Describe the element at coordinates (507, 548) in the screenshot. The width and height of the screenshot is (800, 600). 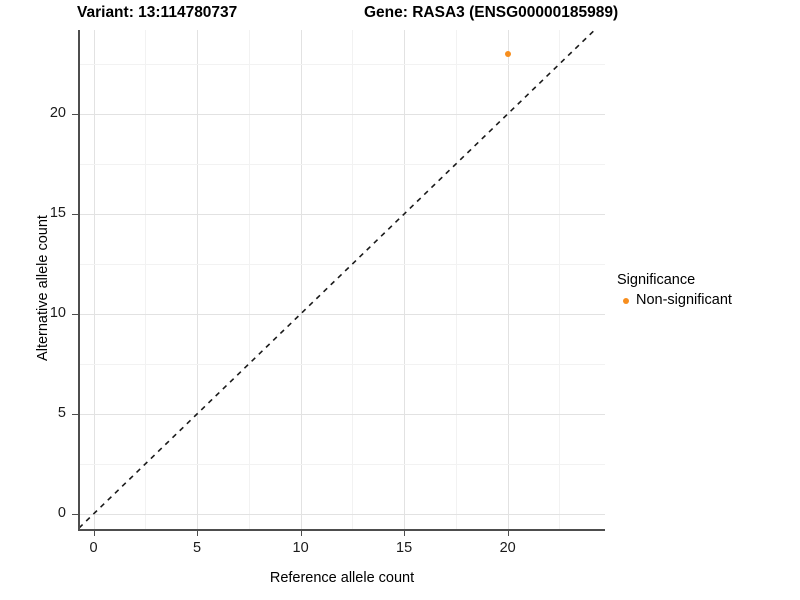
I see `x-axis-tick-label: 20` at that location.